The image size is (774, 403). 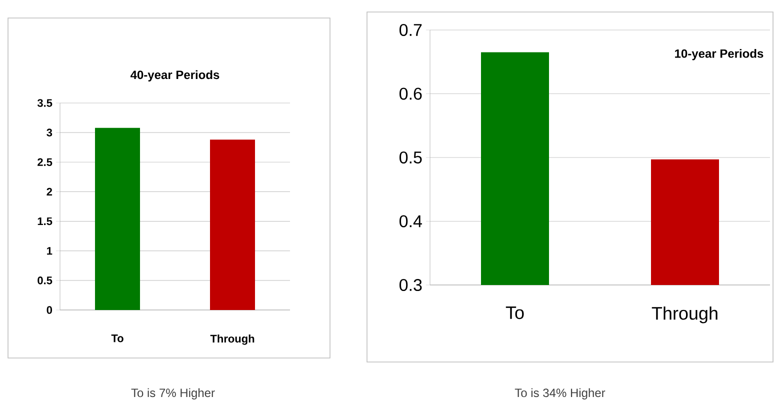 I want to click on chart-title: 40-year Periods, so click(x=175, y=76).